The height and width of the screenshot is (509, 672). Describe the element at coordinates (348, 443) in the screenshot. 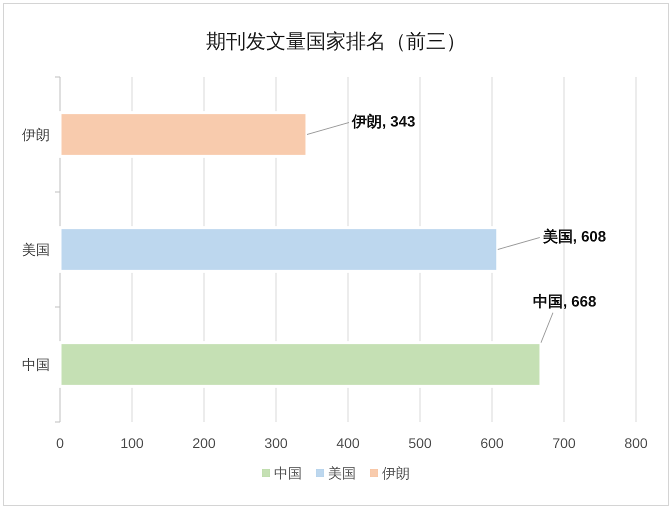

I see `x-tick-label: 400` at that location.